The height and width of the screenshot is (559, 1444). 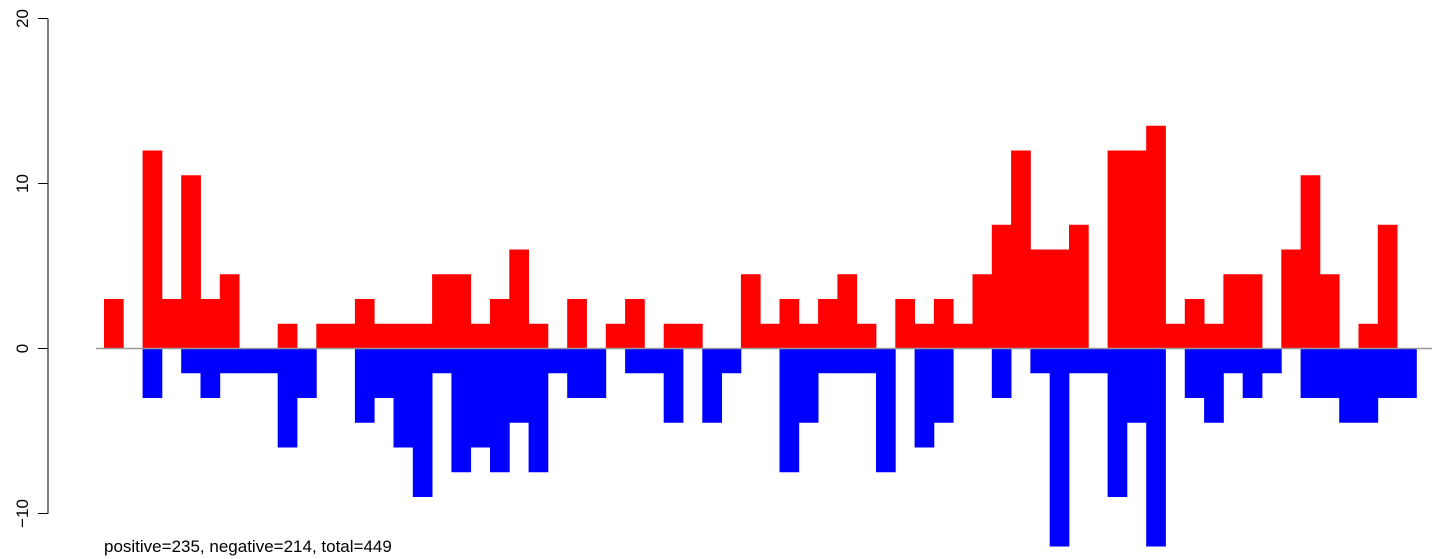 I want to click on y-tick-label: 0, so click(x=22, y=348).